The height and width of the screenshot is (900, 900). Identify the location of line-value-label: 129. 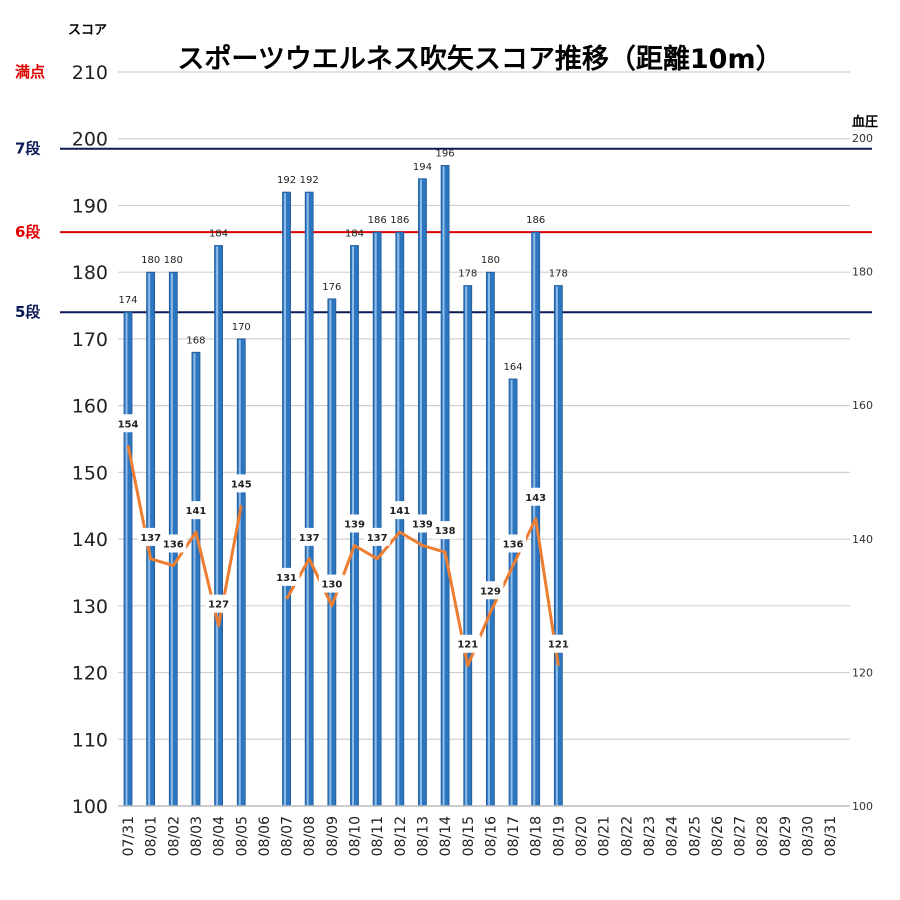
(490, 591).